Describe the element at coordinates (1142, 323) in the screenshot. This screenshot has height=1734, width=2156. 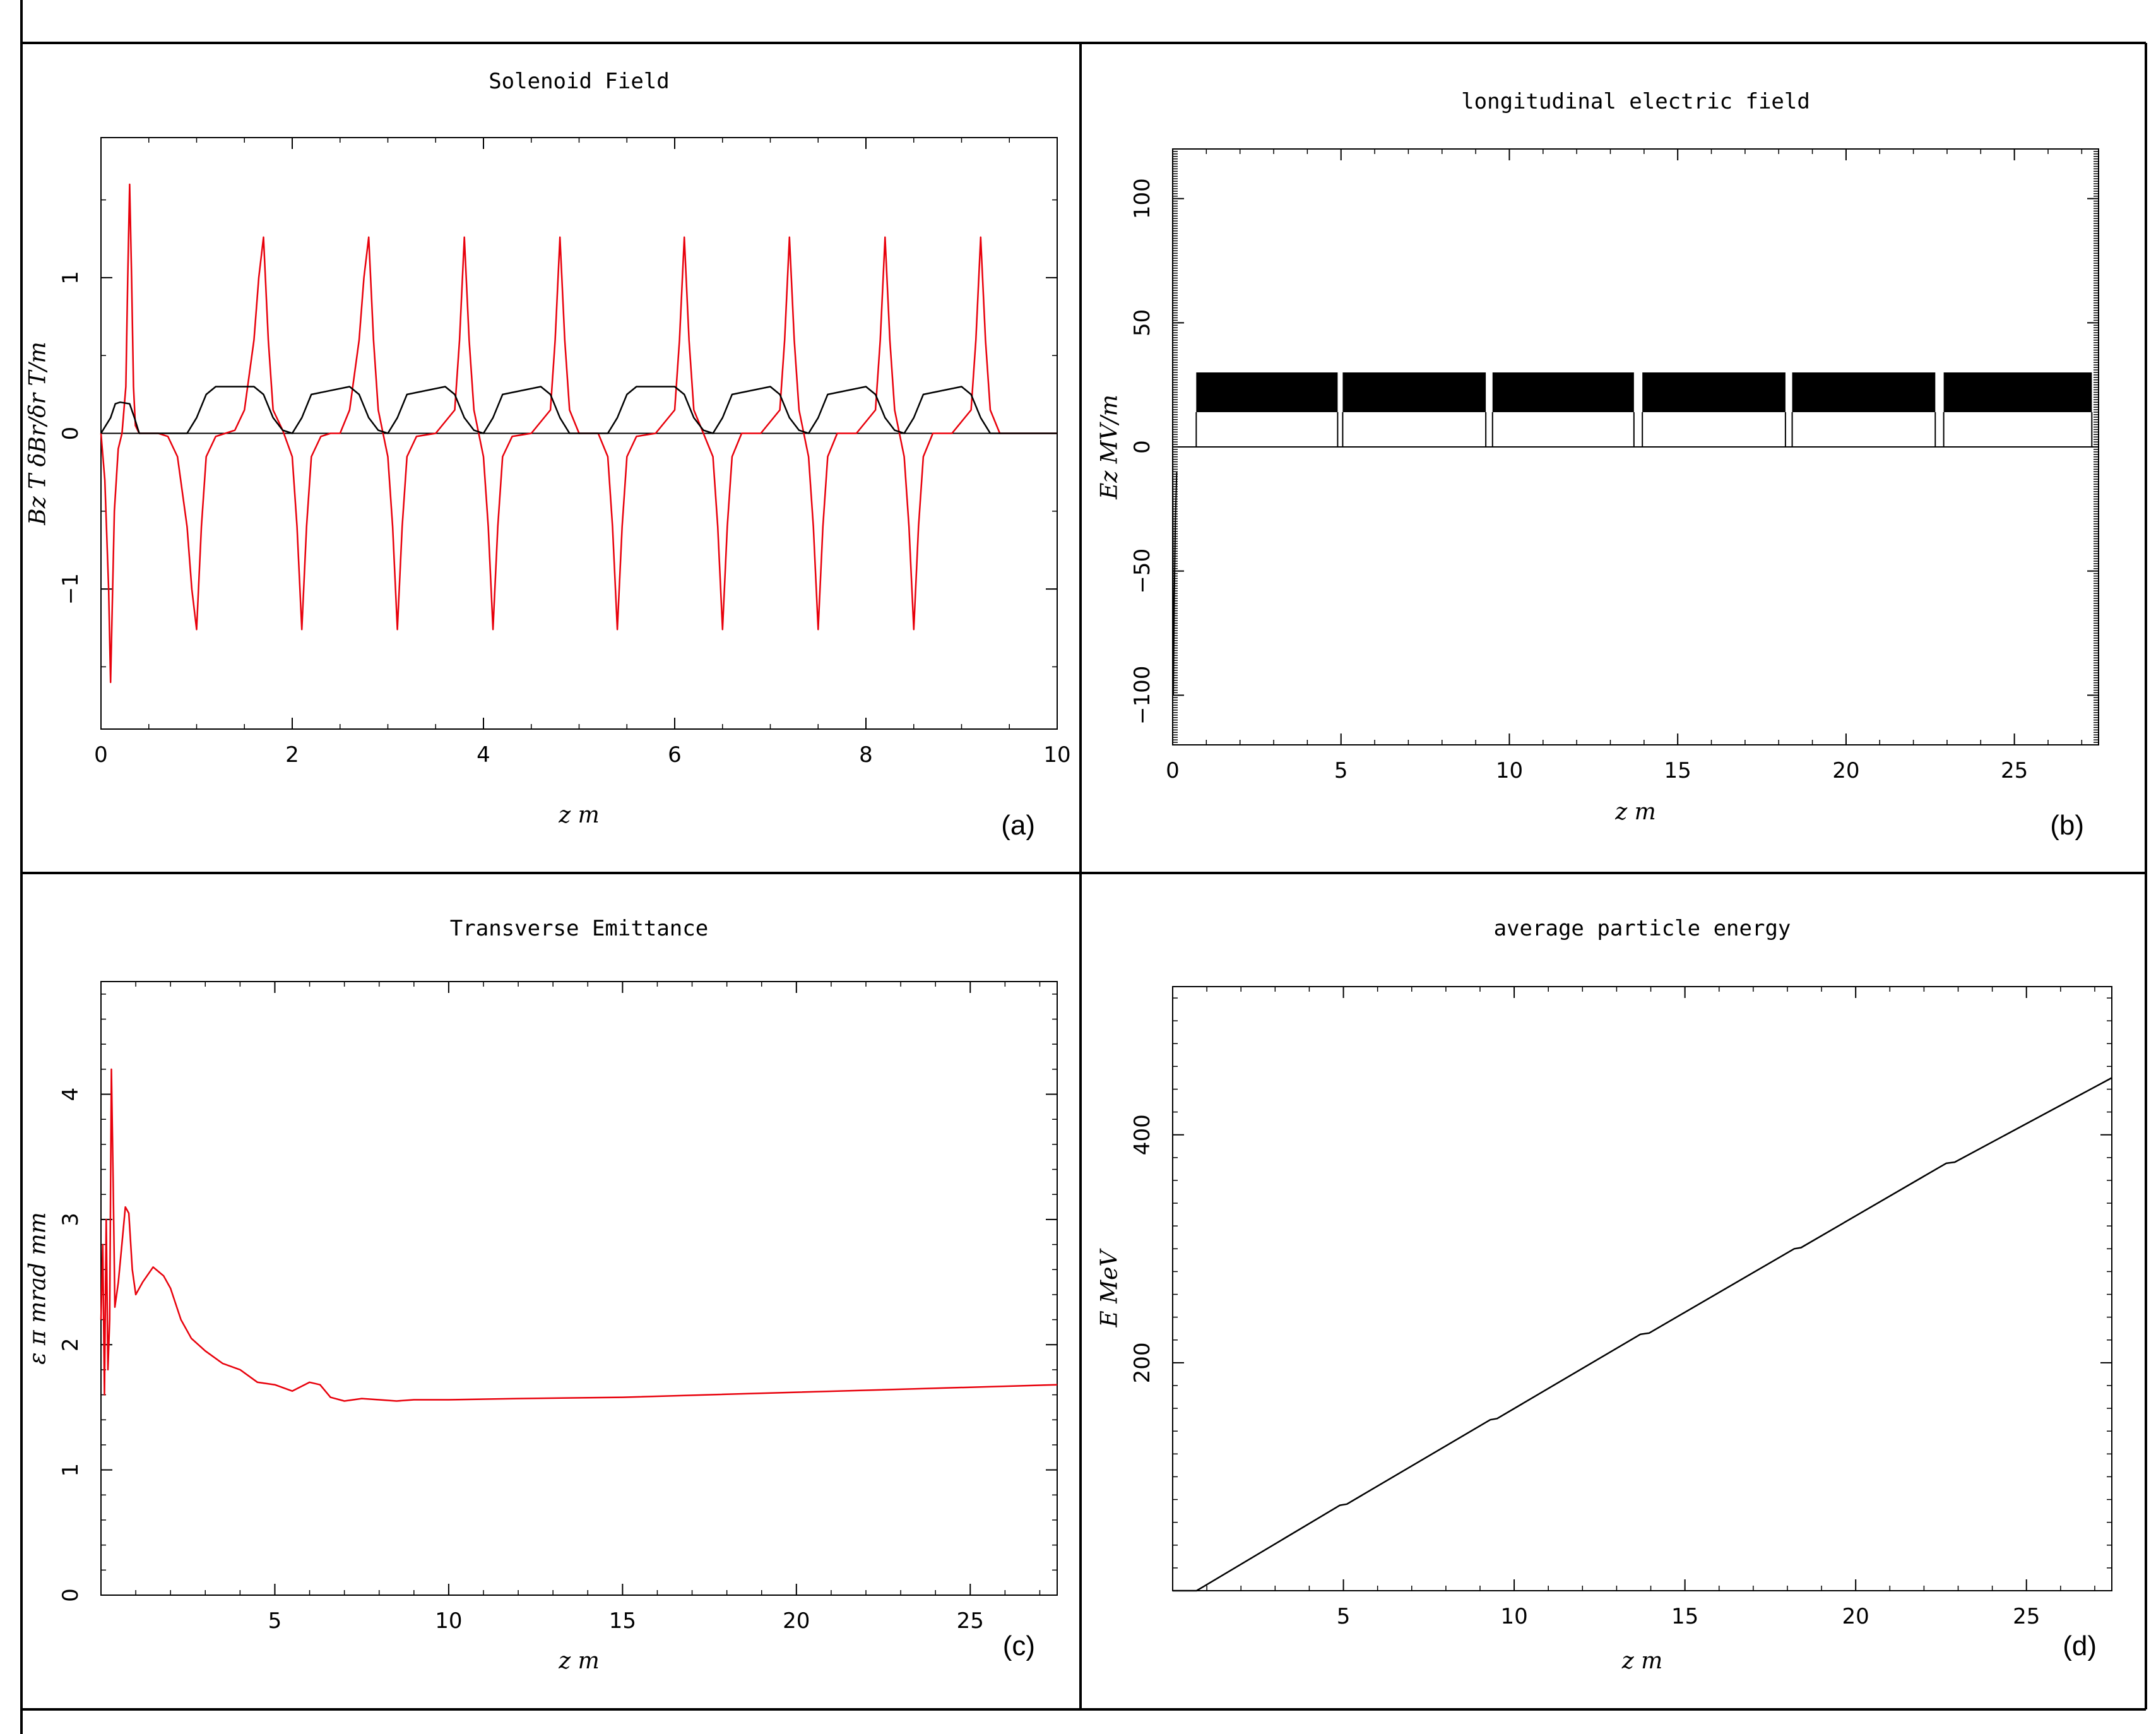
I see `y-tick-label: 50` at that location.